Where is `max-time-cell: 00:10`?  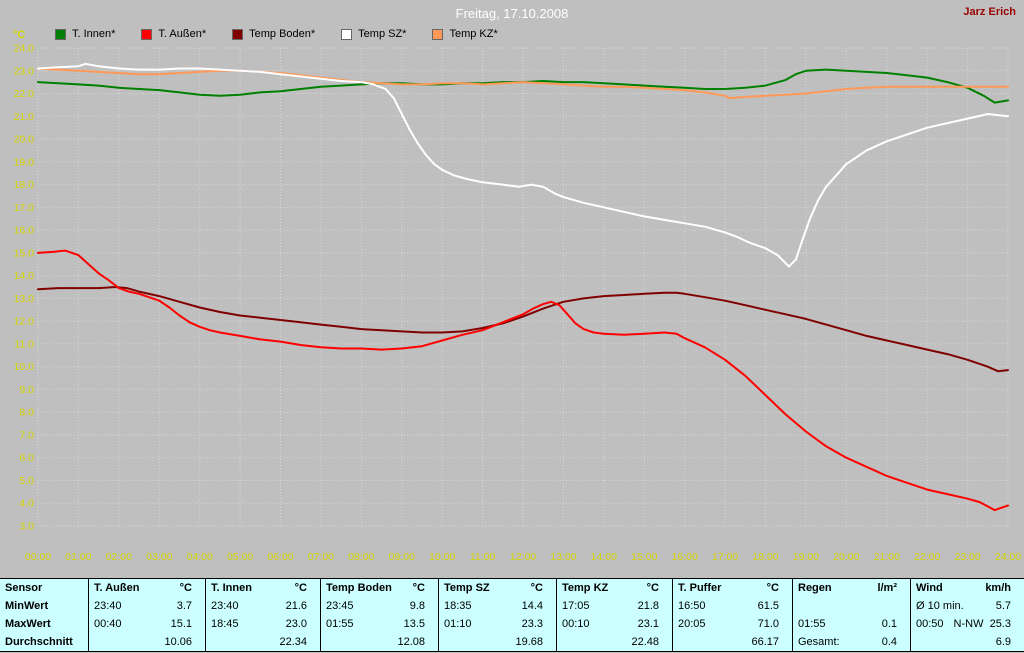 max-time-cell: 00:10 is located at coordinates (576, 624).